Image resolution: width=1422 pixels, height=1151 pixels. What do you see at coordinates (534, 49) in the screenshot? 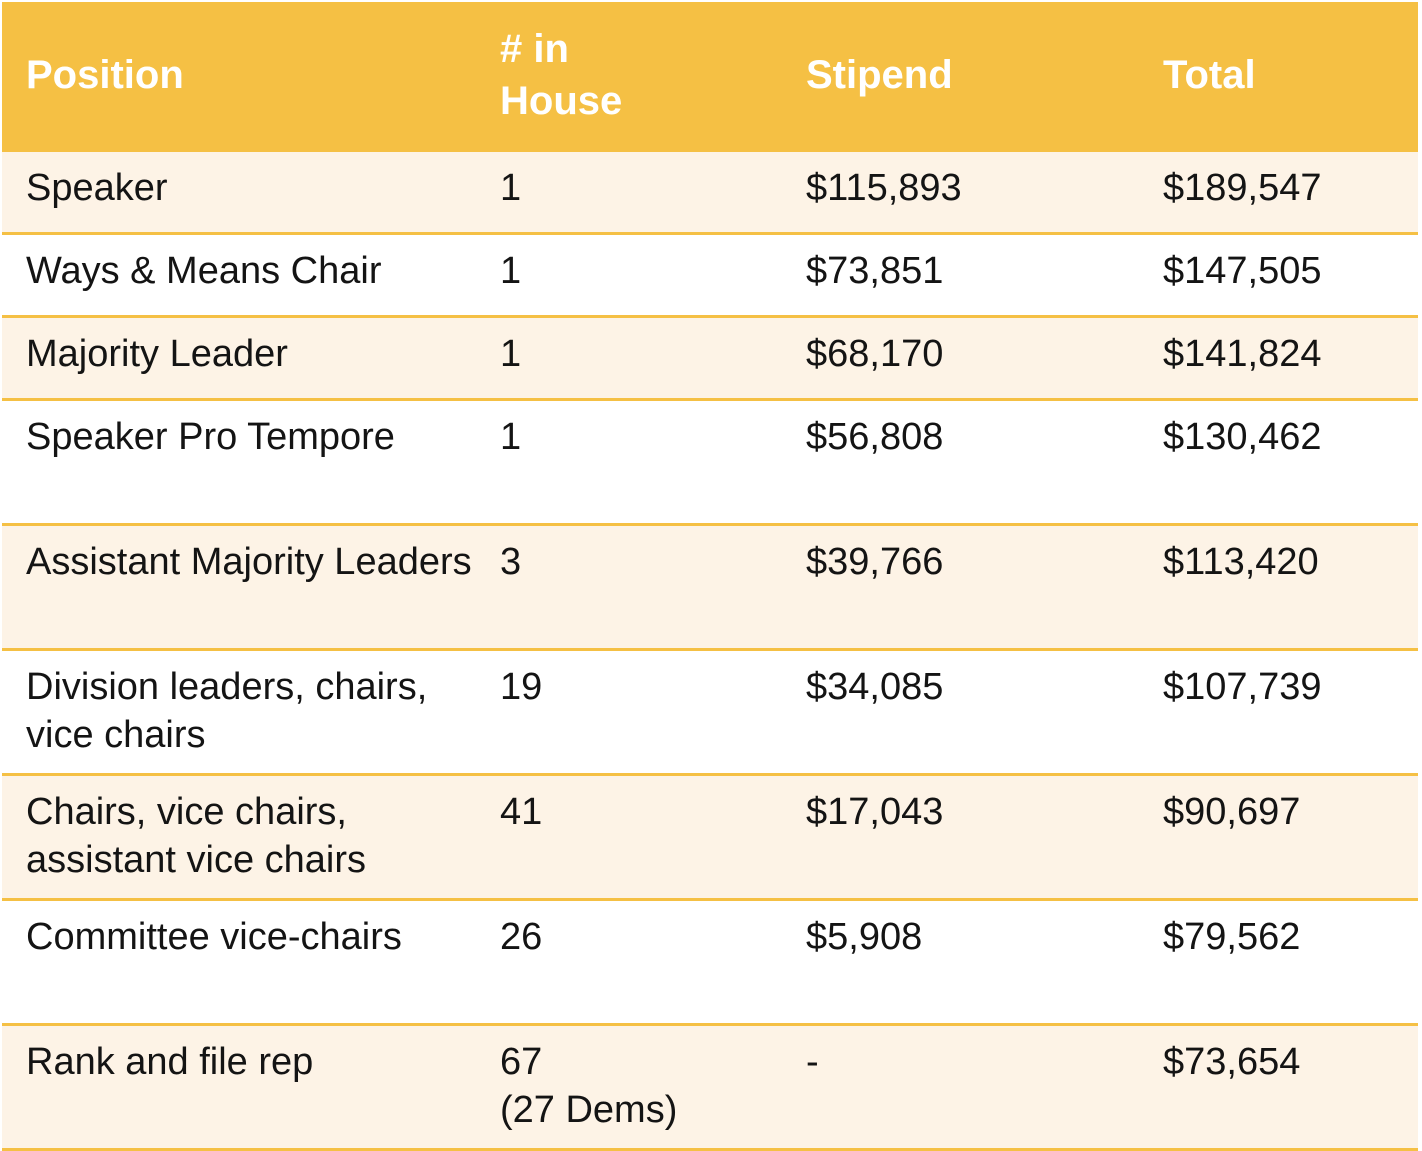
I see `header-in-house-line1: # in` at bounding box center [534, 49].